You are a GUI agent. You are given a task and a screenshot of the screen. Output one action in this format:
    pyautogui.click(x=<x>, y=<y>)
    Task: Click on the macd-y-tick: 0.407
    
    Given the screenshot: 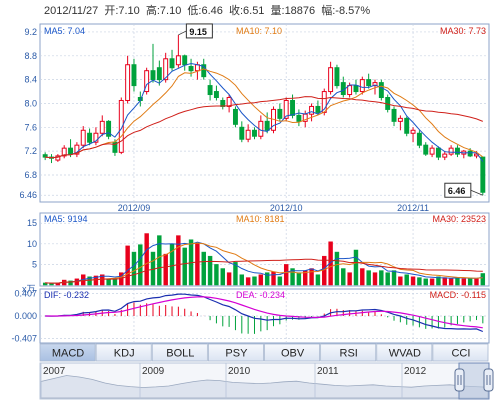 What is the action you would take?
    pyautogui.click(x=25, y=293)
    